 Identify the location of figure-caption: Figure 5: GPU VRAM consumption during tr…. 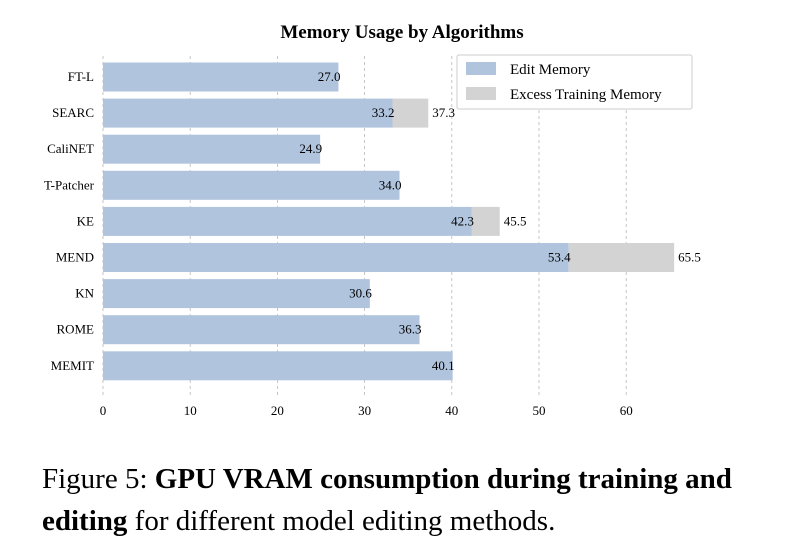
(412, 500).